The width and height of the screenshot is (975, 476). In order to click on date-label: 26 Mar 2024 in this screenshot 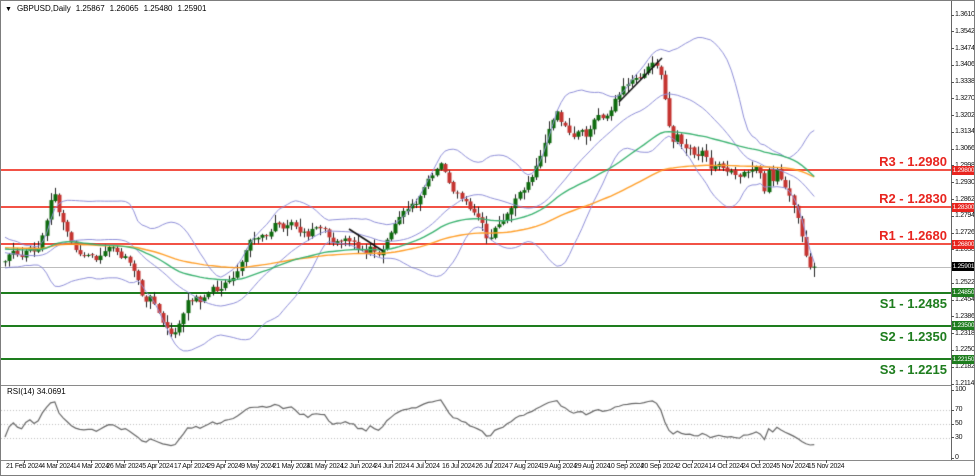, I will do `click(124, 466)`.